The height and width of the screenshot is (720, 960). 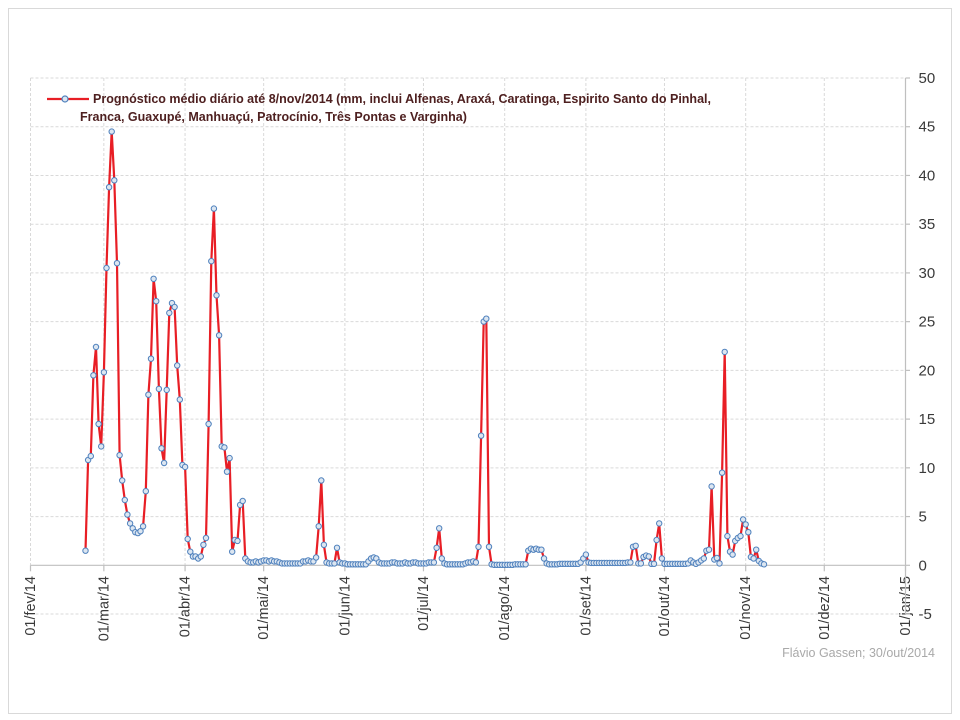 I want to click on x-axis-tick-label: 01/out/14, so click(x=665, y=606).